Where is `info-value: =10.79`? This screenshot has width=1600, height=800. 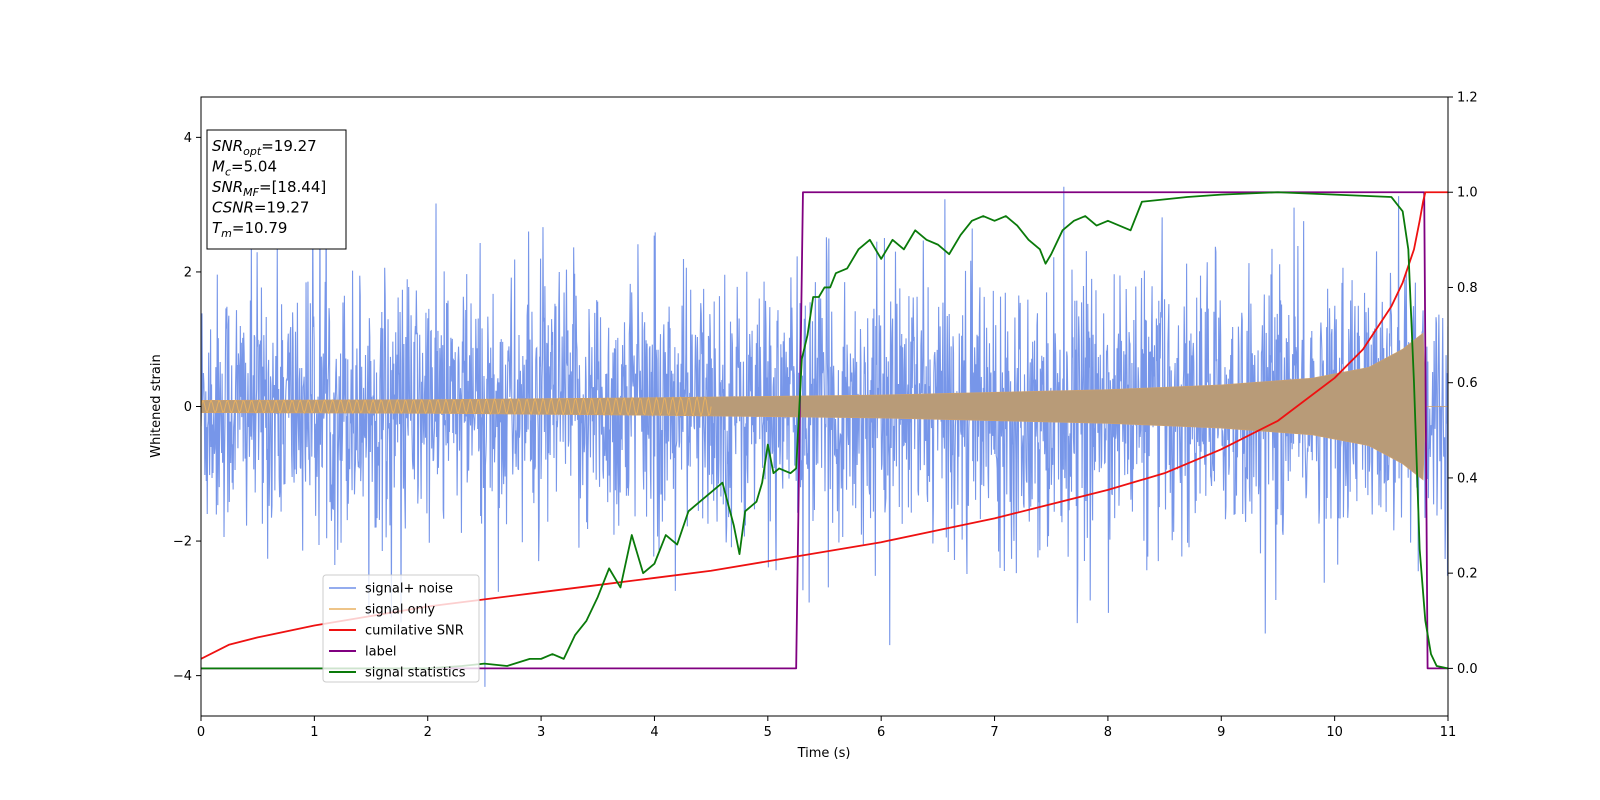 info-value: =10.79 is located at coordinates (260, 228).